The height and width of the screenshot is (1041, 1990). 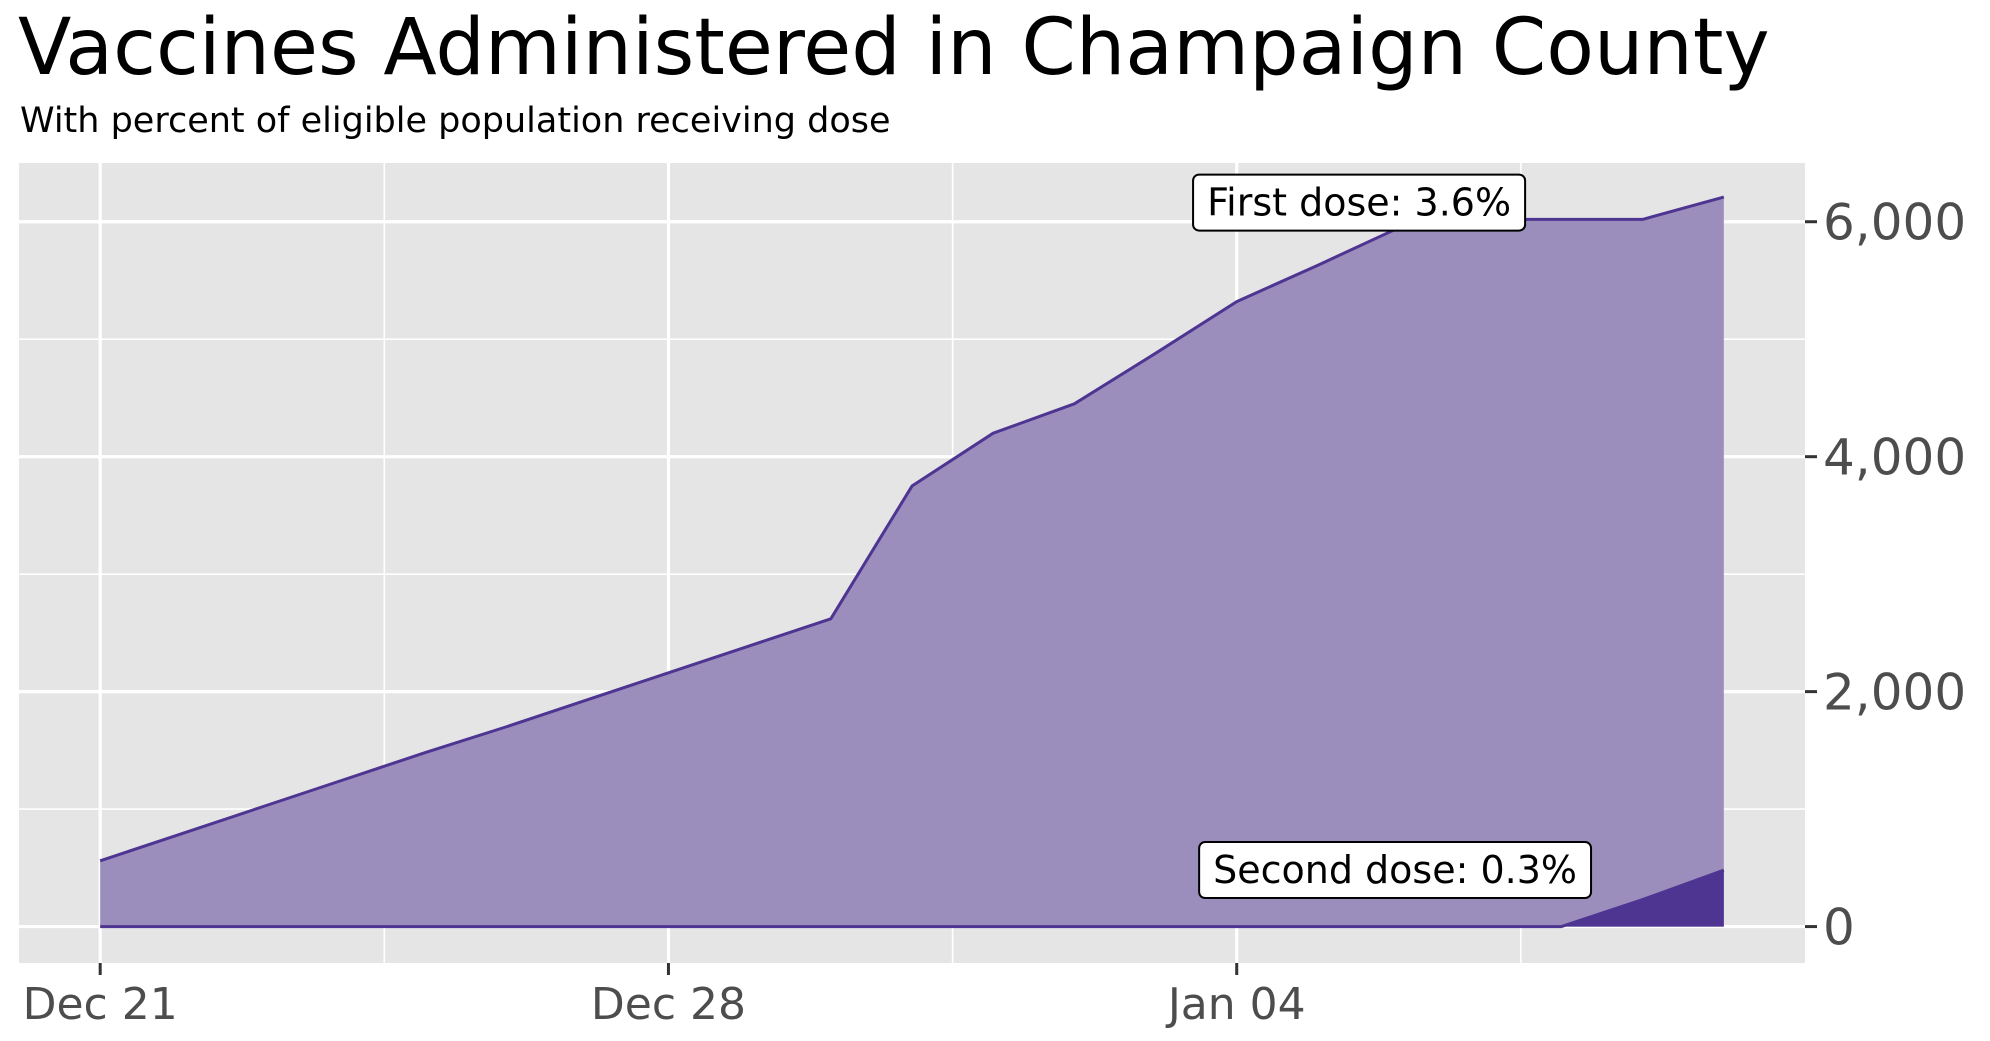 What do you see at coordinates (100, 1004) in the screenshot?
I see `x-tick-label: Dec 21` at bounding box center [100, 1004].